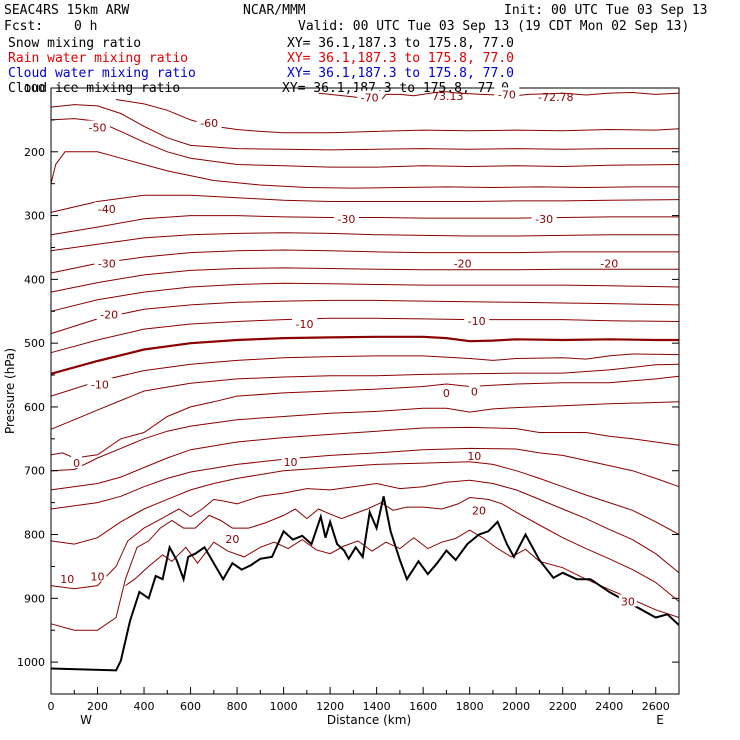 Image resolution: width=740 pixels, height=740 pixels. Describe the element at coordinates (656, 706) in the screenshot. I see `x-tick-label: 2600` at that location.